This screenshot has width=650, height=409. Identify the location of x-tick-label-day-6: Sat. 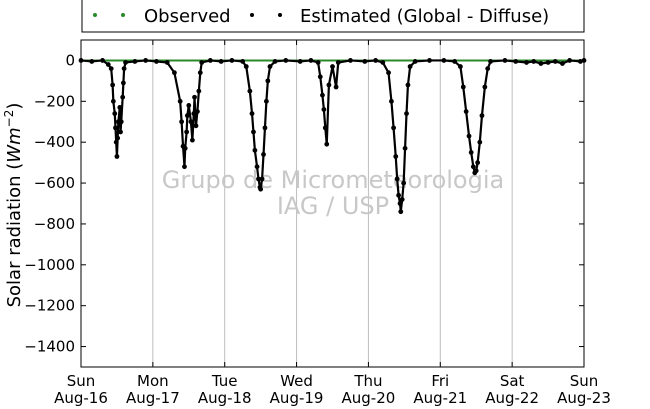
(512, 381).